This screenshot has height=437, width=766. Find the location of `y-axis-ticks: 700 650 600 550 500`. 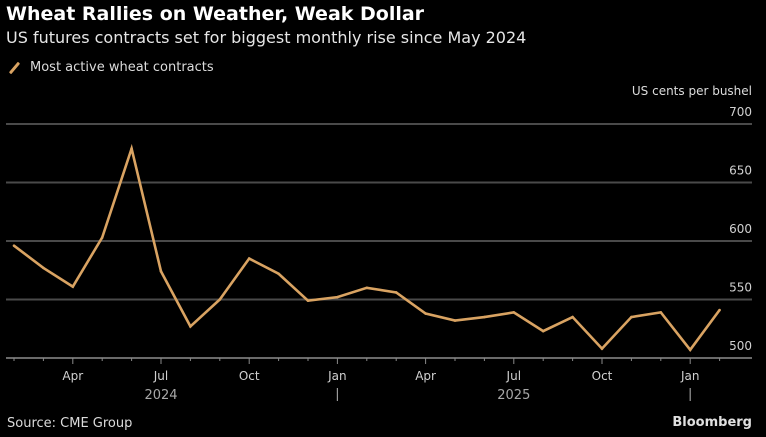

y-axis-ticks: 700 650 600 550 500 is located at coordinates (740, 229).